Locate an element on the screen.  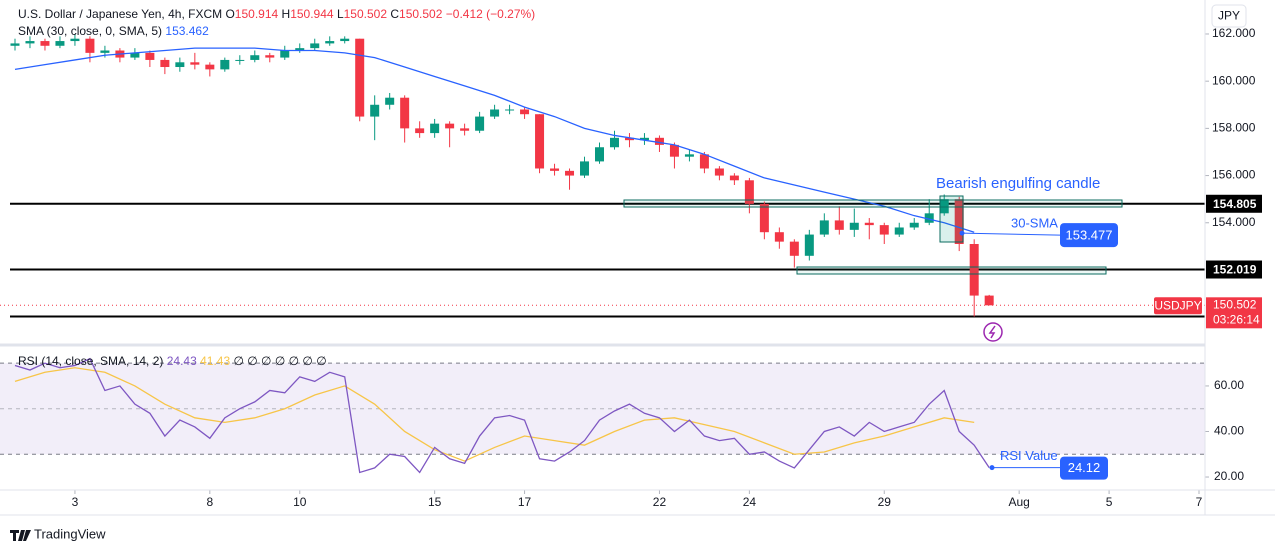
event-icon is located at coordinates (993, 332).